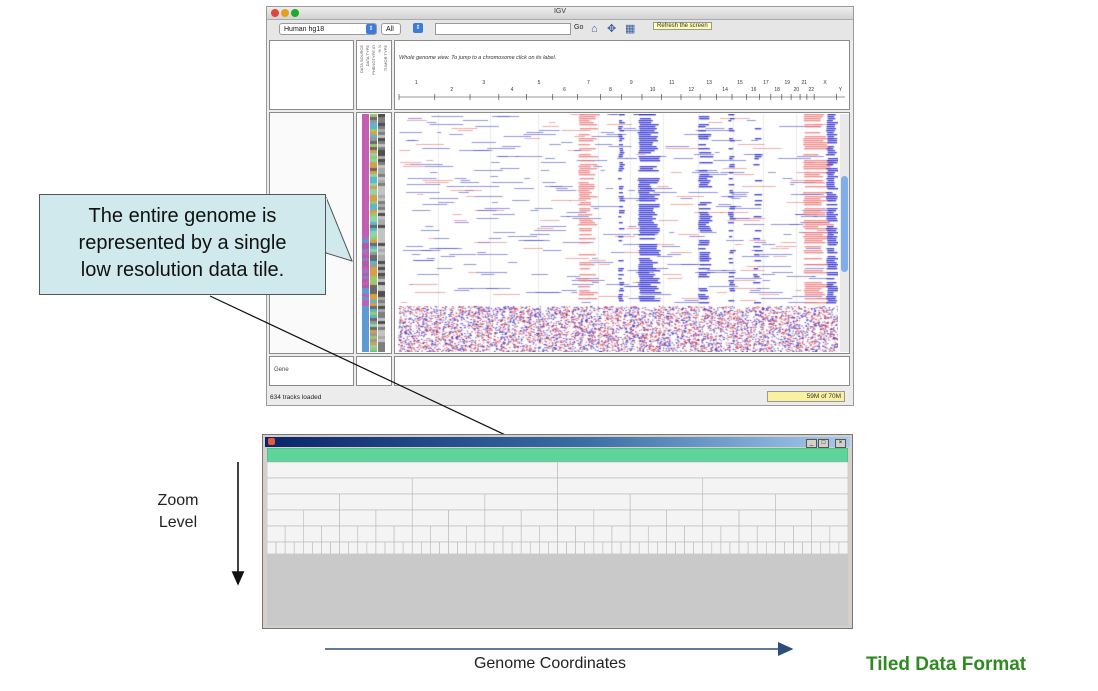  What do you see at coordinates (777, 90) in the screenshot?
I see `chromosome-label: 18` at bounding box center [777, 90].